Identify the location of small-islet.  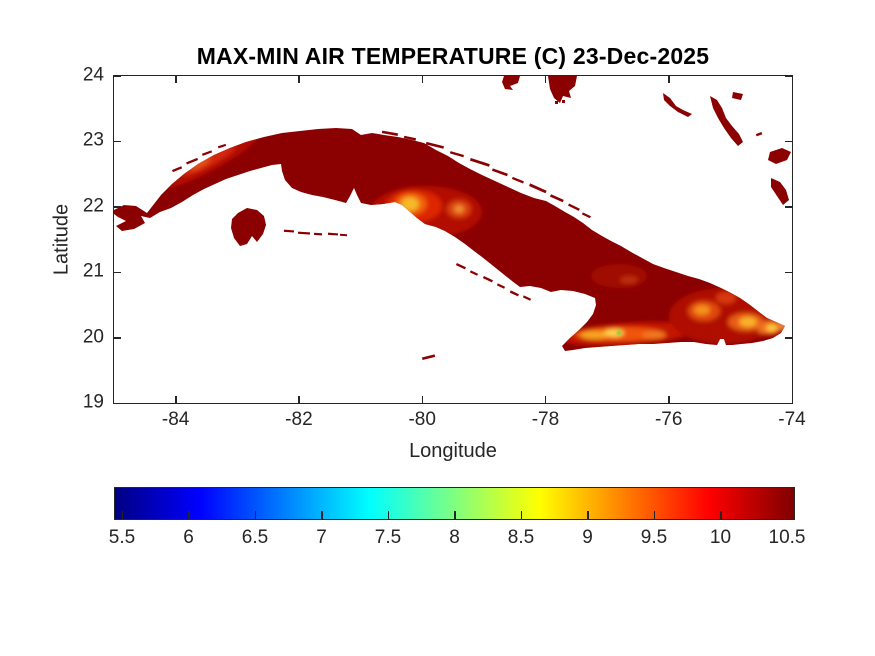
(428, 357).